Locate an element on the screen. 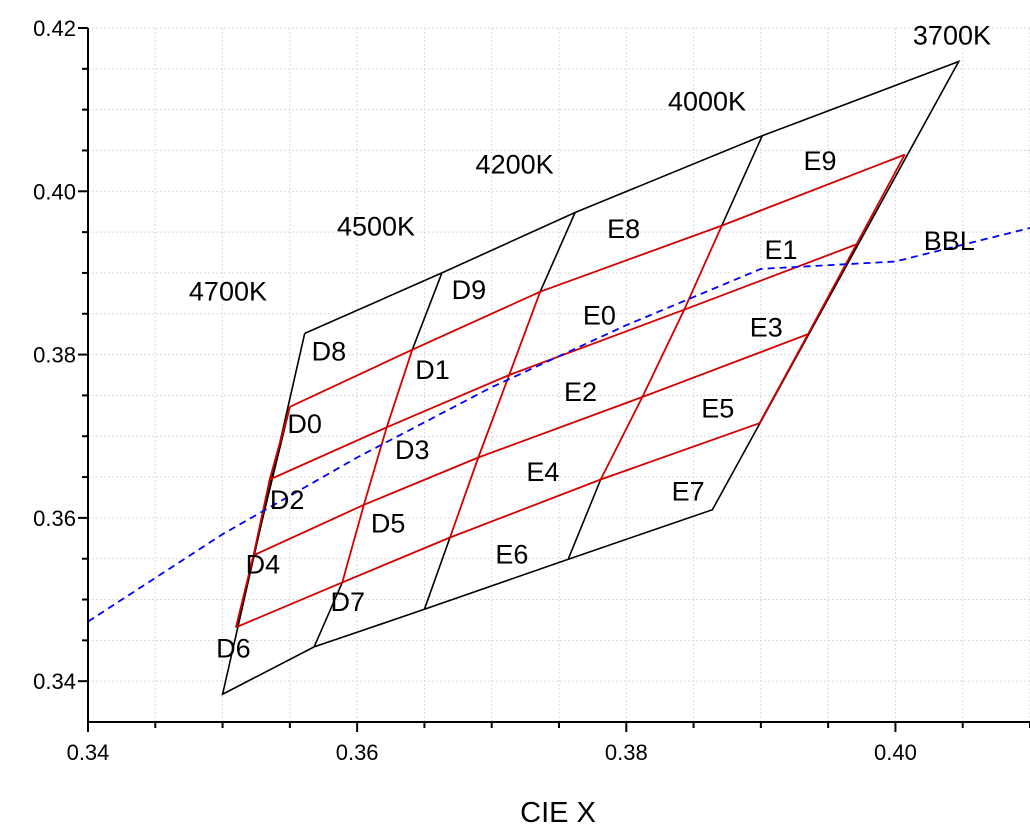  x-tick-label: 0.38 is located at coordinates (626, 752).